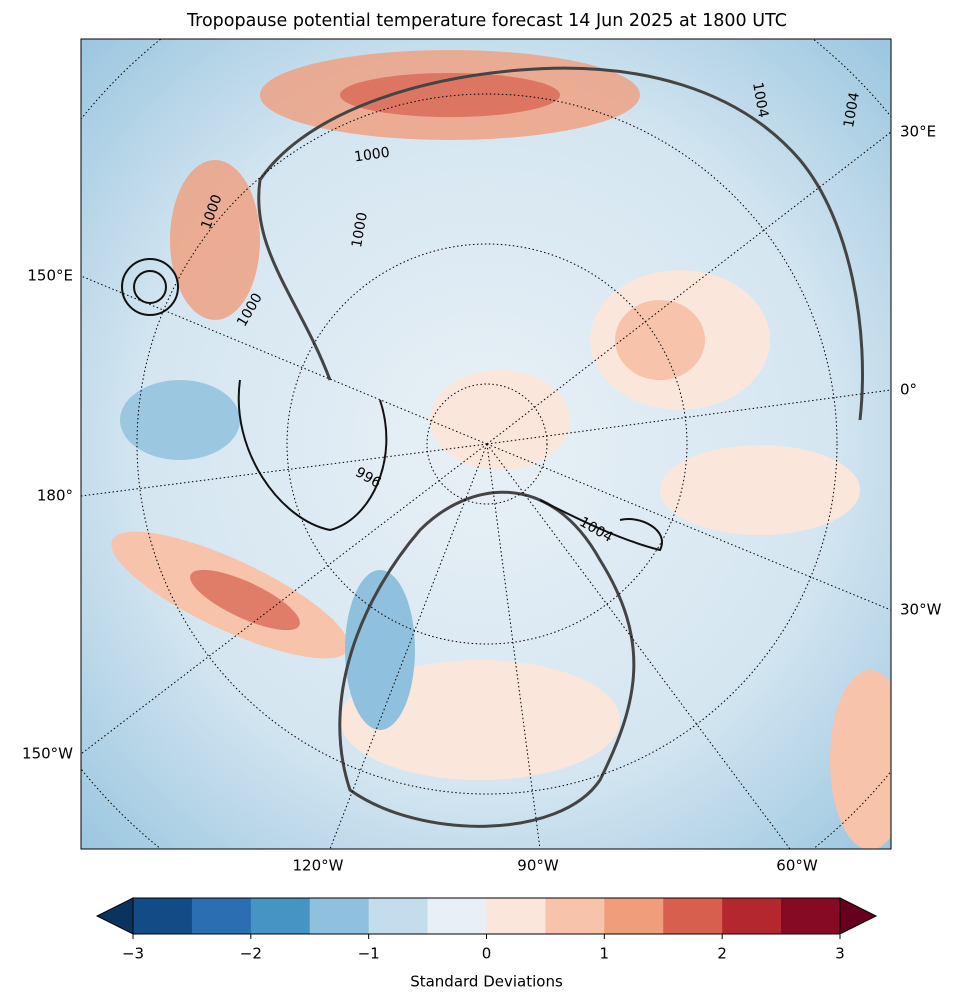  What do you see at coordinates (50, 276) in the screenshot?
I see `longitude-label: 150°E` at bounding box center [50, 276].